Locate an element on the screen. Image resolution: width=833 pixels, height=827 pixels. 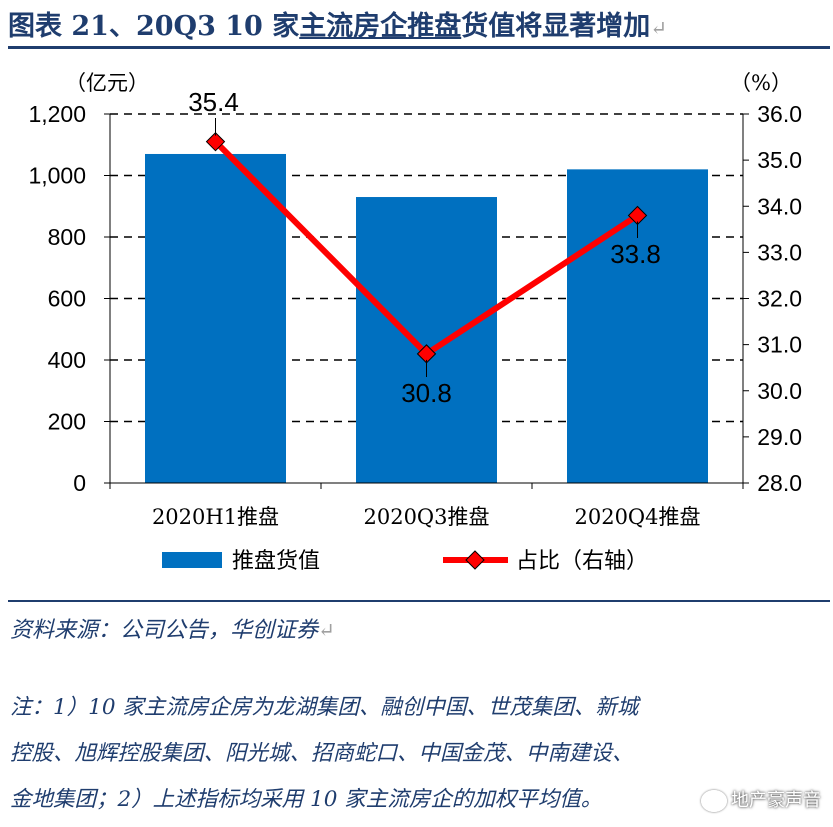
title-prefix: 图表 21、20Q3 10 家 is located at coordinates (154, 26).